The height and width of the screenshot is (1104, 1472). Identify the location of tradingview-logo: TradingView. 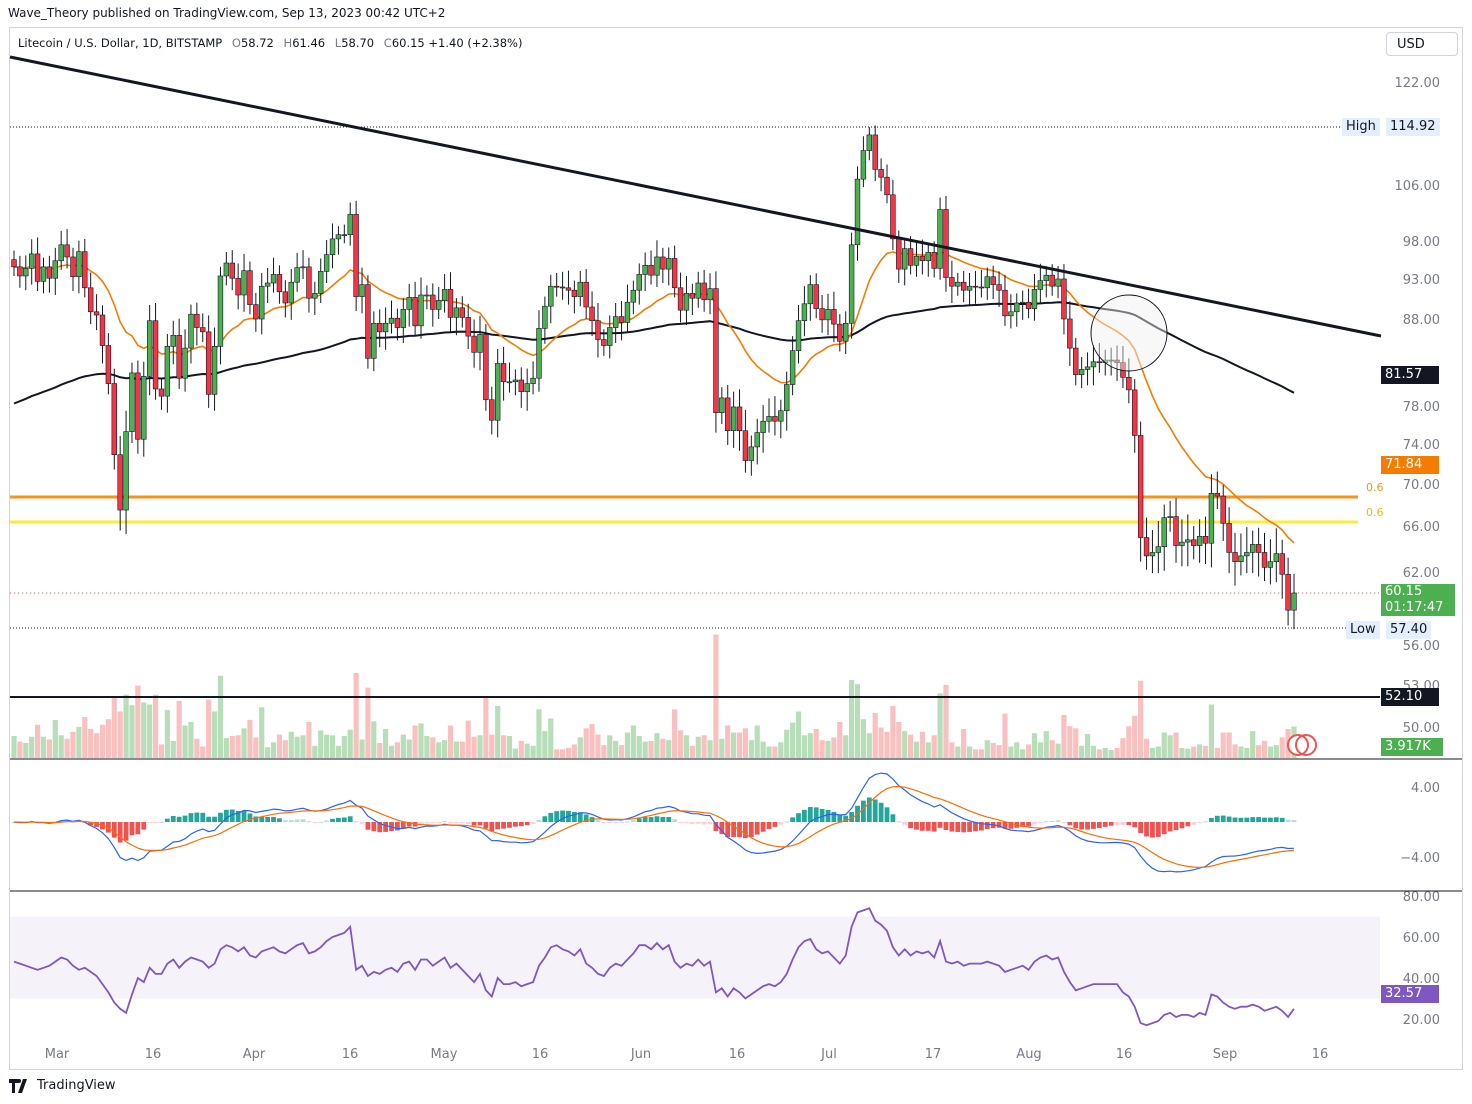
(62, 1085).